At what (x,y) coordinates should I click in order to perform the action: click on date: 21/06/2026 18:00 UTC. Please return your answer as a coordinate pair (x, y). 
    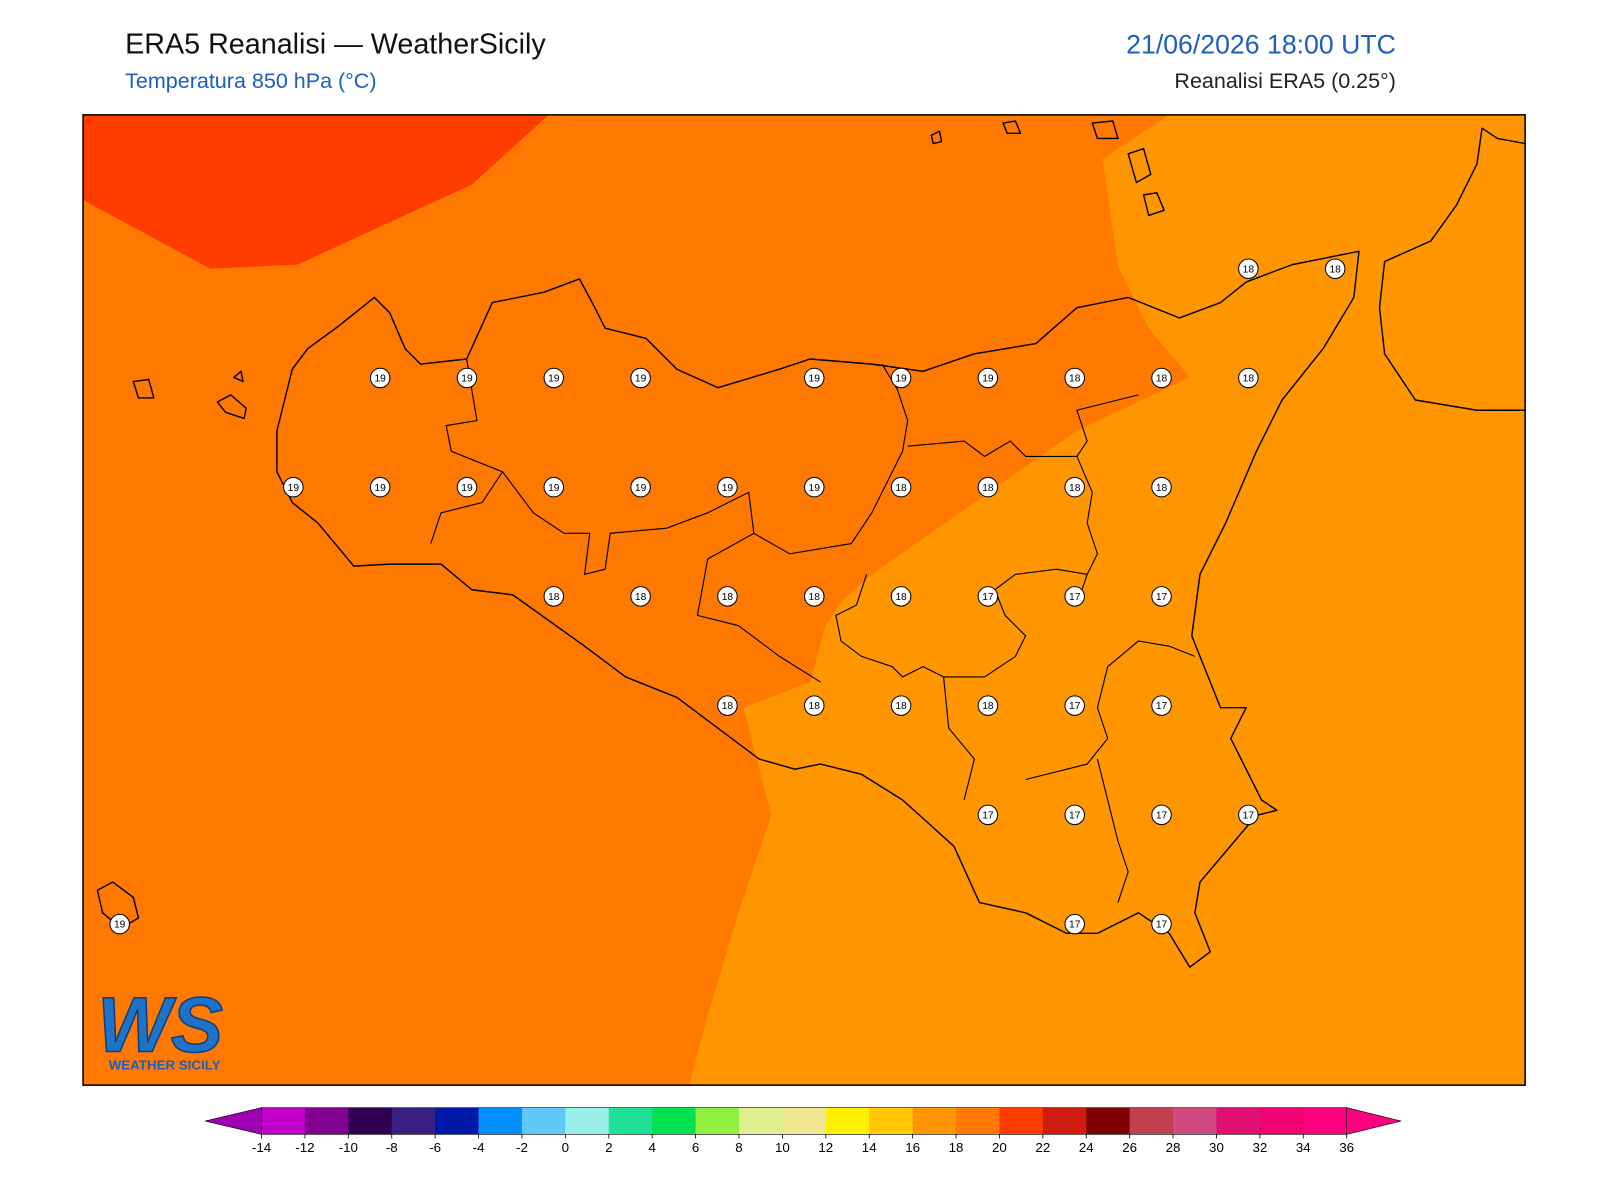
    Looking at the image, I should click on (1261, 44).